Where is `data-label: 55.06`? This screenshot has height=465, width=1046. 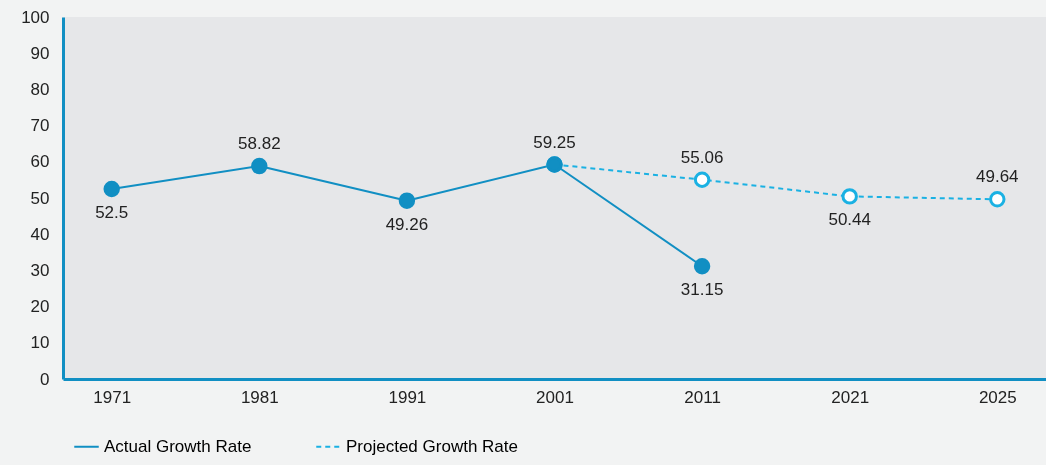 data-label: 55.06 is located at coordinates (702, 157).